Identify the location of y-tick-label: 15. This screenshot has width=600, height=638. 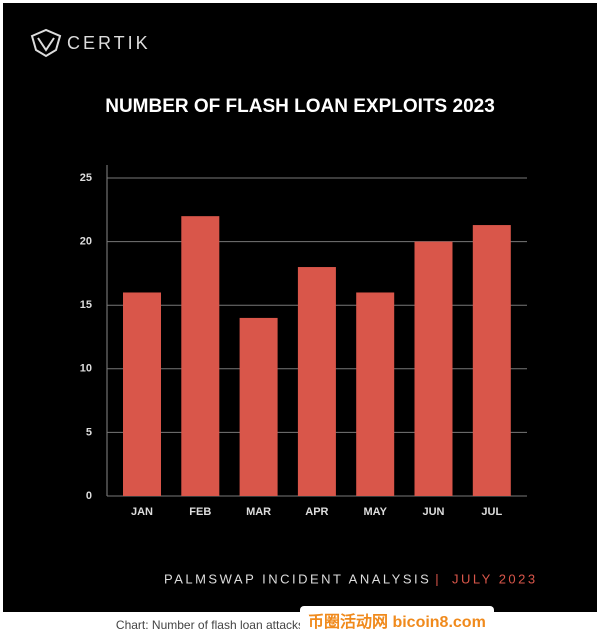
(86, 305).